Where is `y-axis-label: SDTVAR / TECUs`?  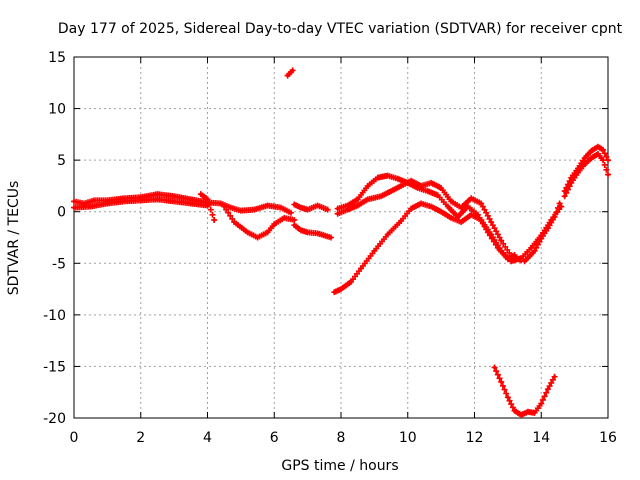
y-axis-label: SDTVAR / TECUs is located at coordinates (14, 238).